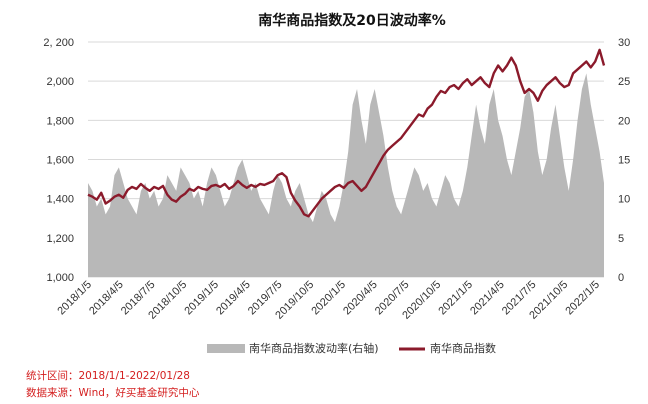 This screenshot has width=648, height=404. I want to click on right-tick-label: 0, so click(621, 278).